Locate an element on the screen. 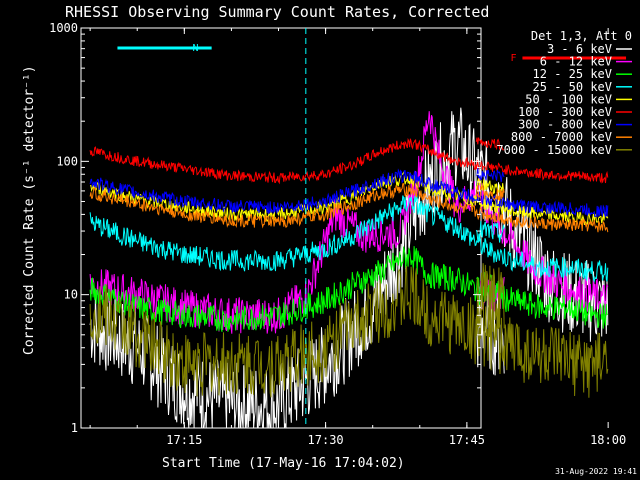  y-axis-label: Corrected Count Rate (s⁻¹ detector⁻¹) is located at coordinates (29, 210).